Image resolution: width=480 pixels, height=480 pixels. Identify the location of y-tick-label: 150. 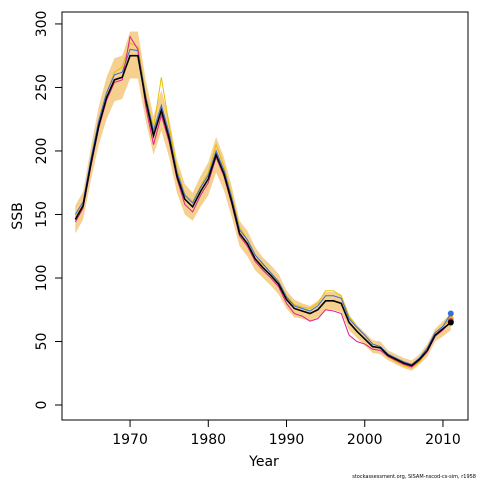
(42, 214).